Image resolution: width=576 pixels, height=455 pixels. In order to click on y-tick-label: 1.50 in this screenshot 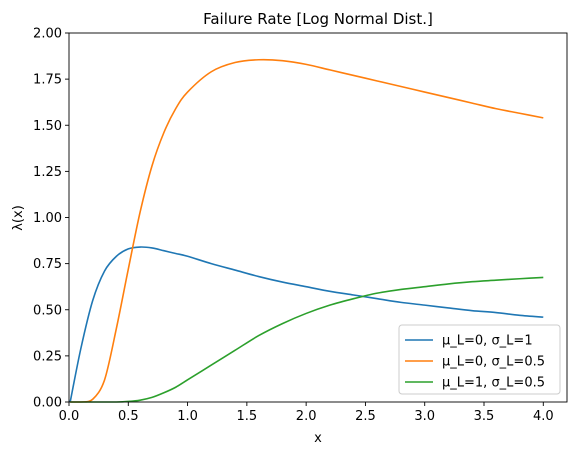, I will do `click(47, 126)`.